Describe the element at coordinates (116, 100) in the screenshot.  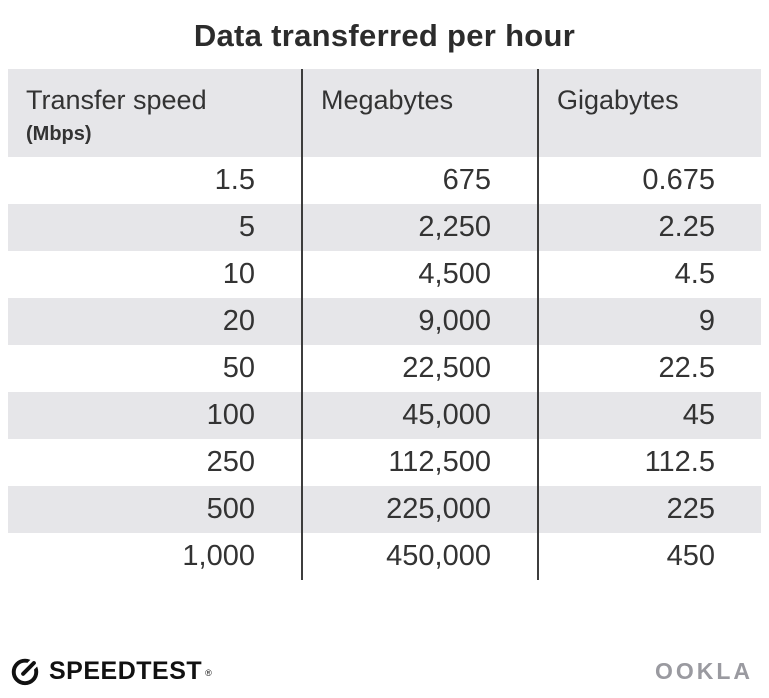
I see `column-header-label: Transfer speed` at that location.